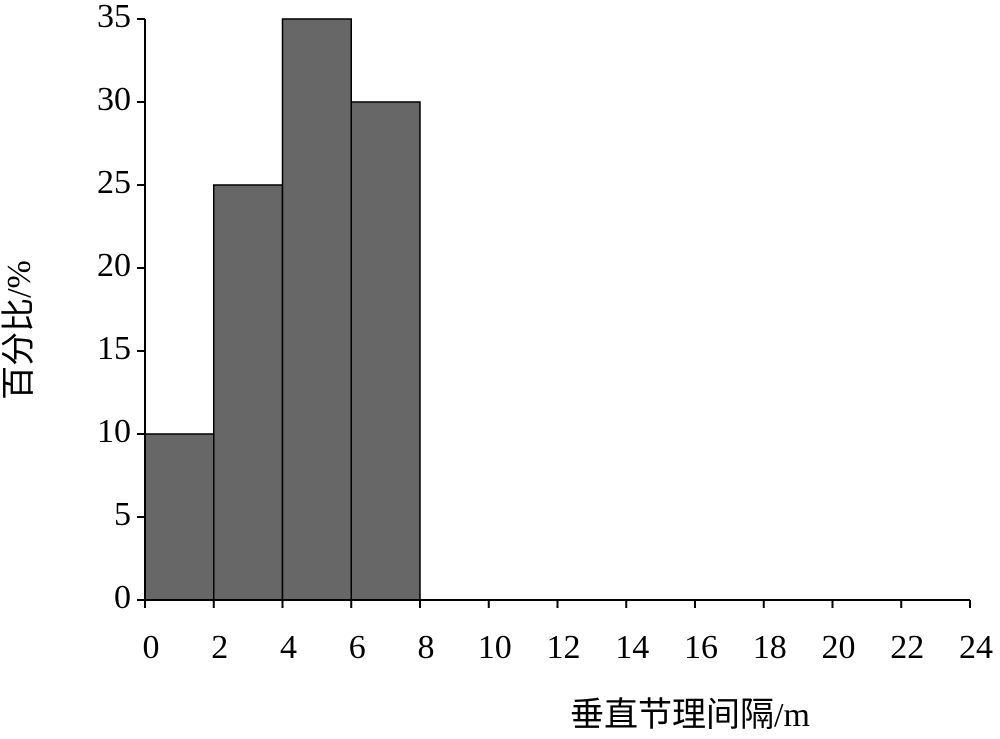 The height and width of the screenshot is (739, 1000). I want to click on x-tick-label: 16, so click(701, 647).